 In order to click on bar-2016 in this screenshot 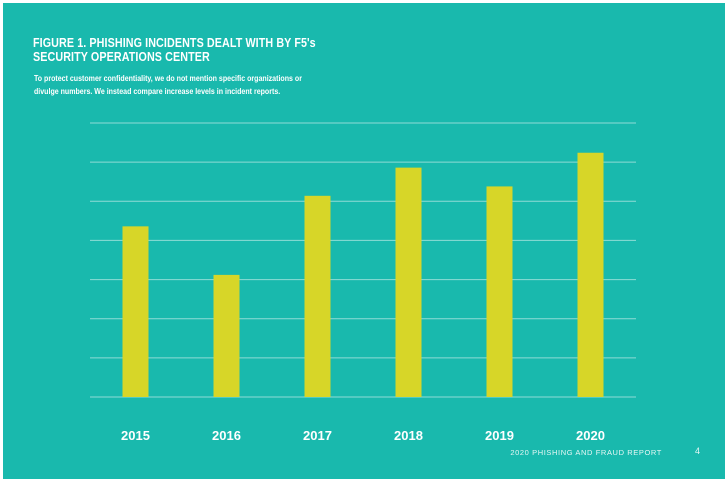, I will do `click(226, 335)`.